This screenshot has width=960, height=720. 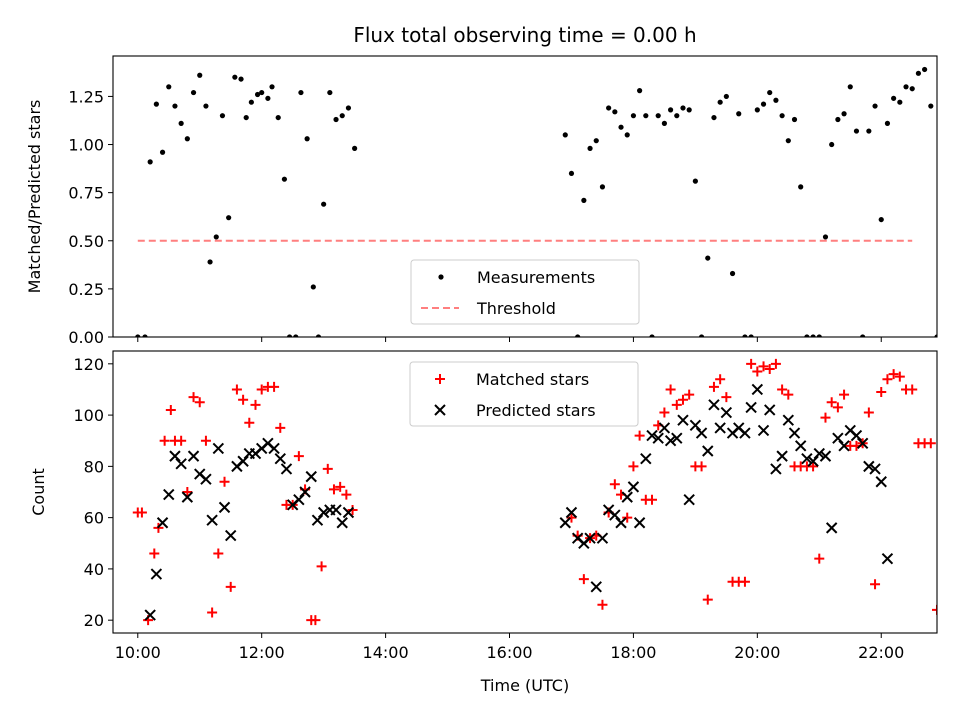 I want to click on legend-label: Threshold, so click(x=516, y=308).